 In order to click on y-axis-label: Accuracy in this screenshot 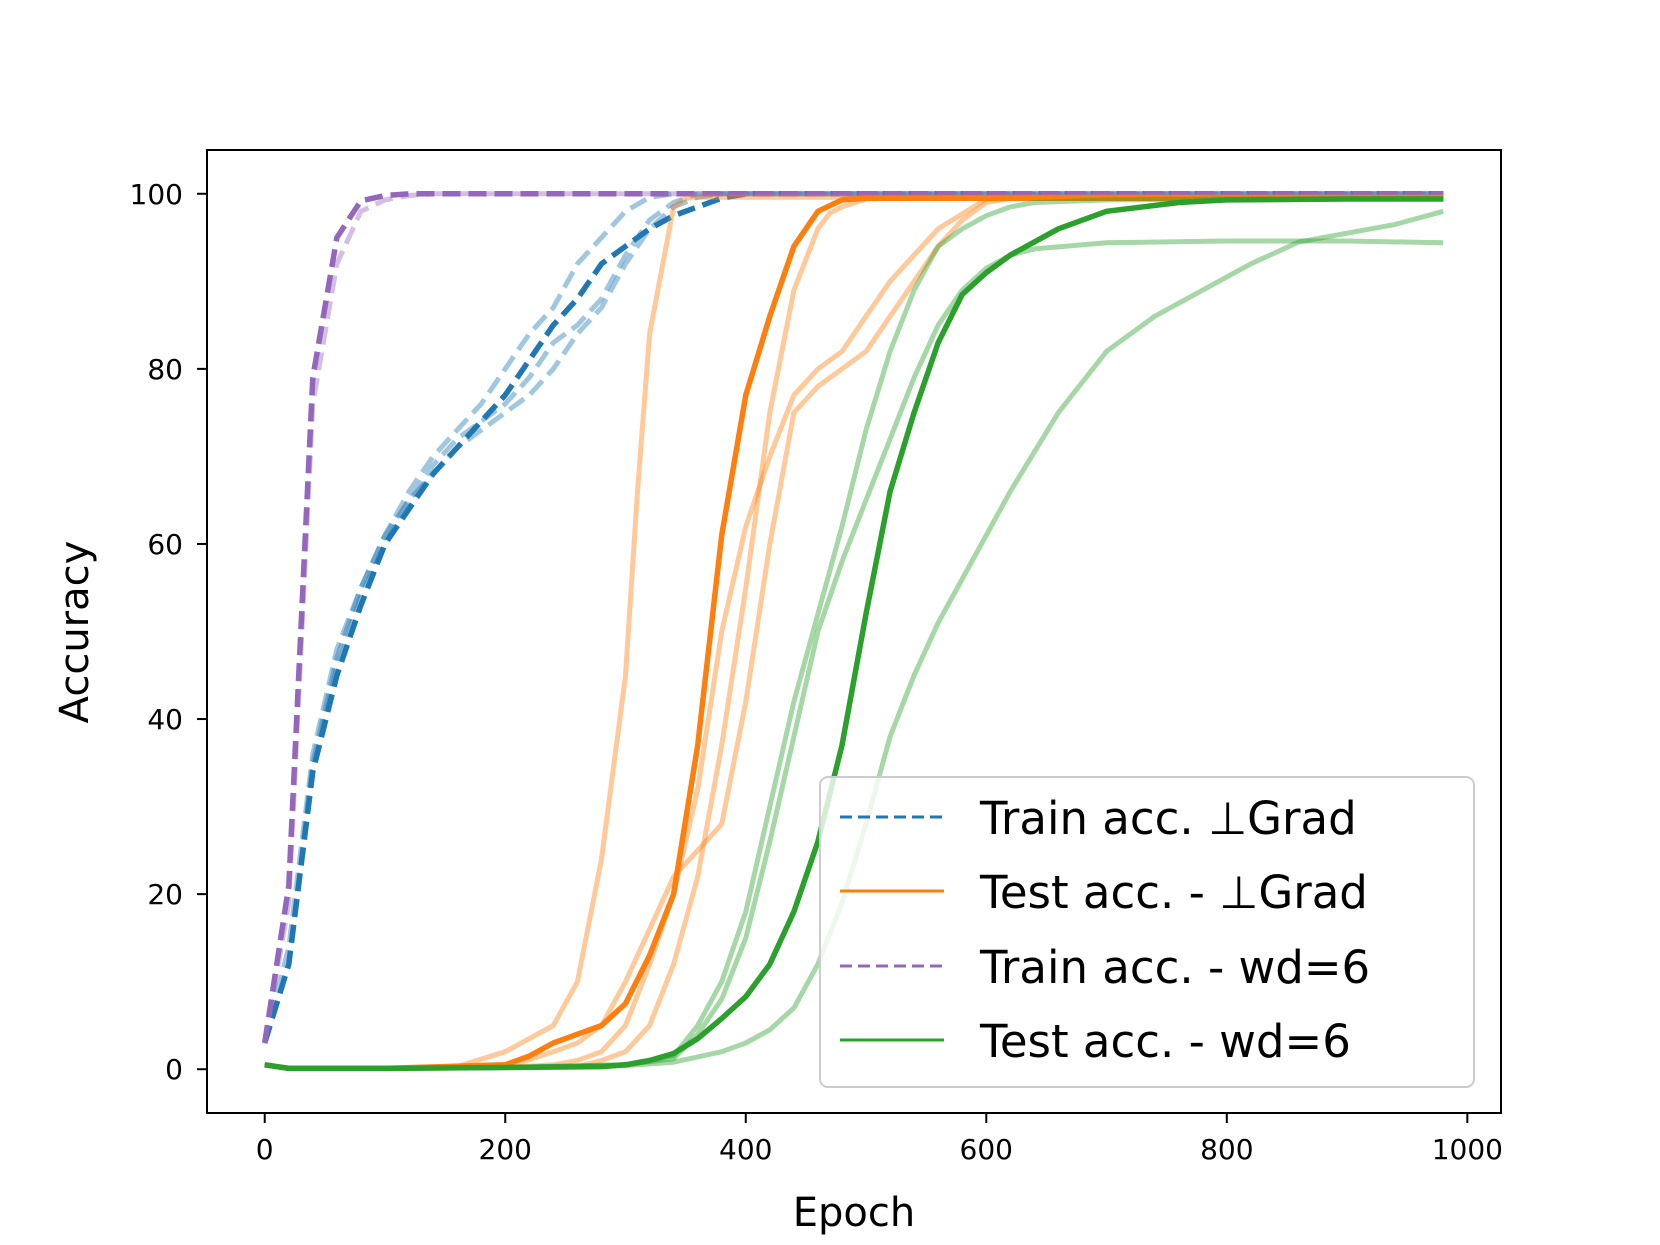, I will do `click(75, 632)`.